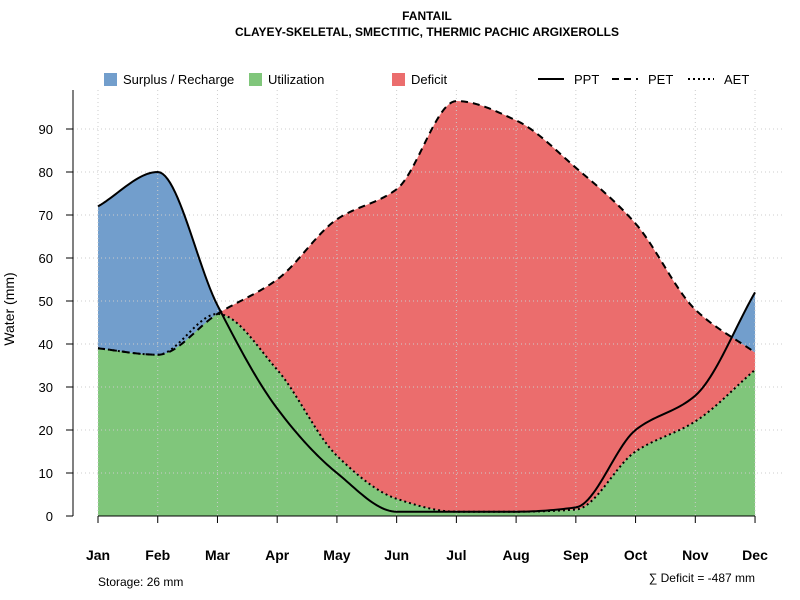  I want to click on x-tick-label: Oct, so click(636, 555).